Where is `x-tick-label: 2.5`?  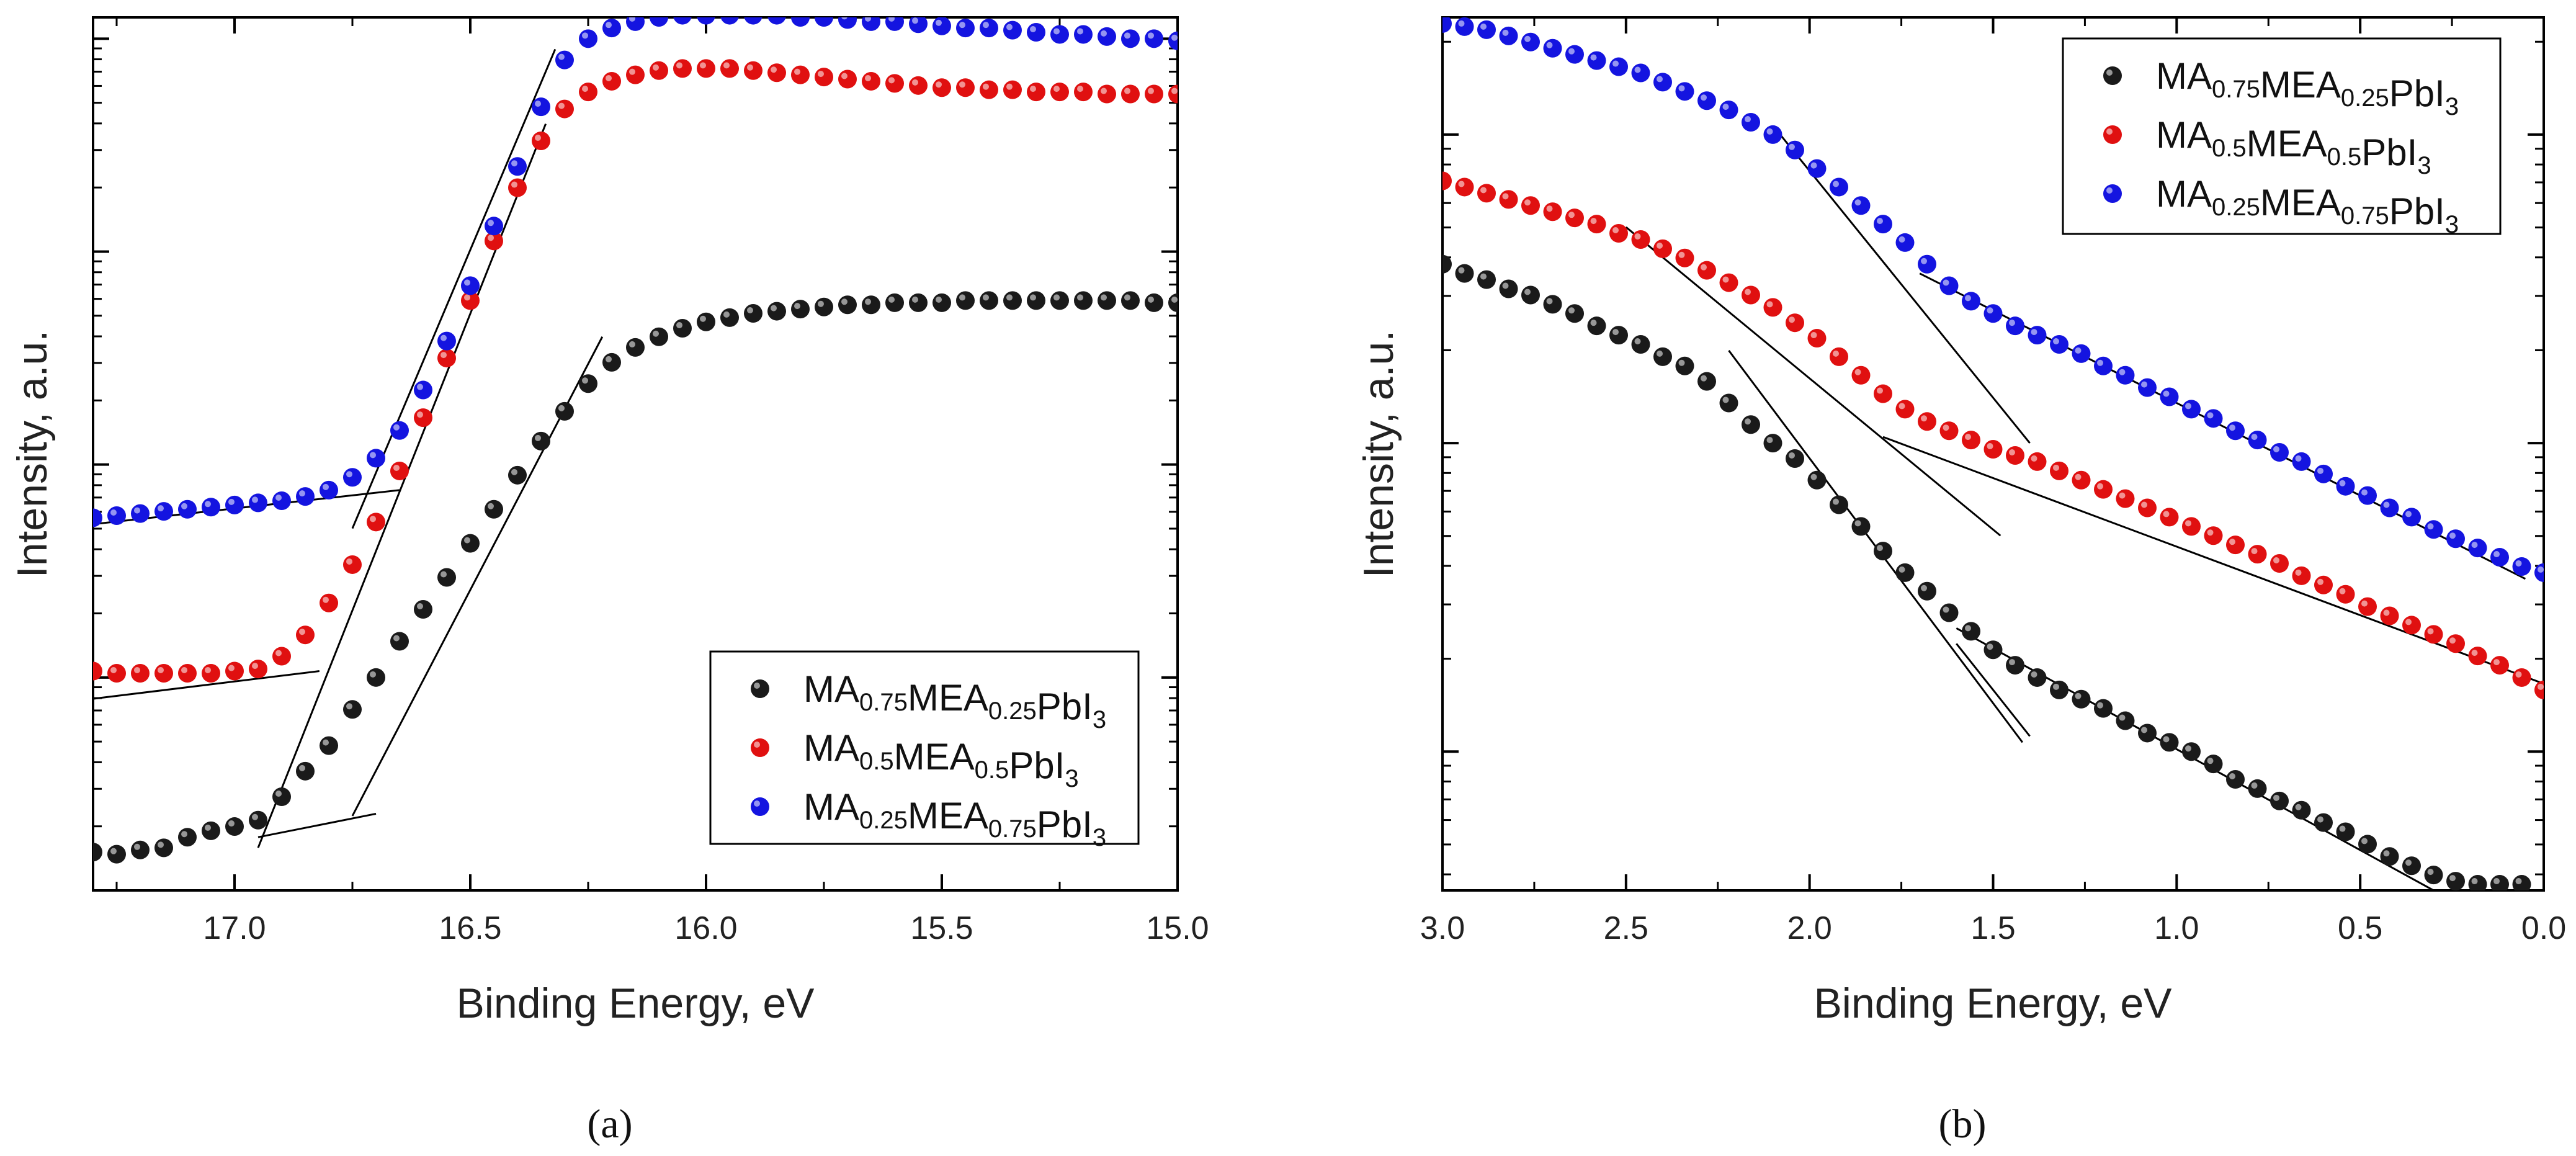 x-tick-label: 2.5 is located at coordinates (1626, 928).